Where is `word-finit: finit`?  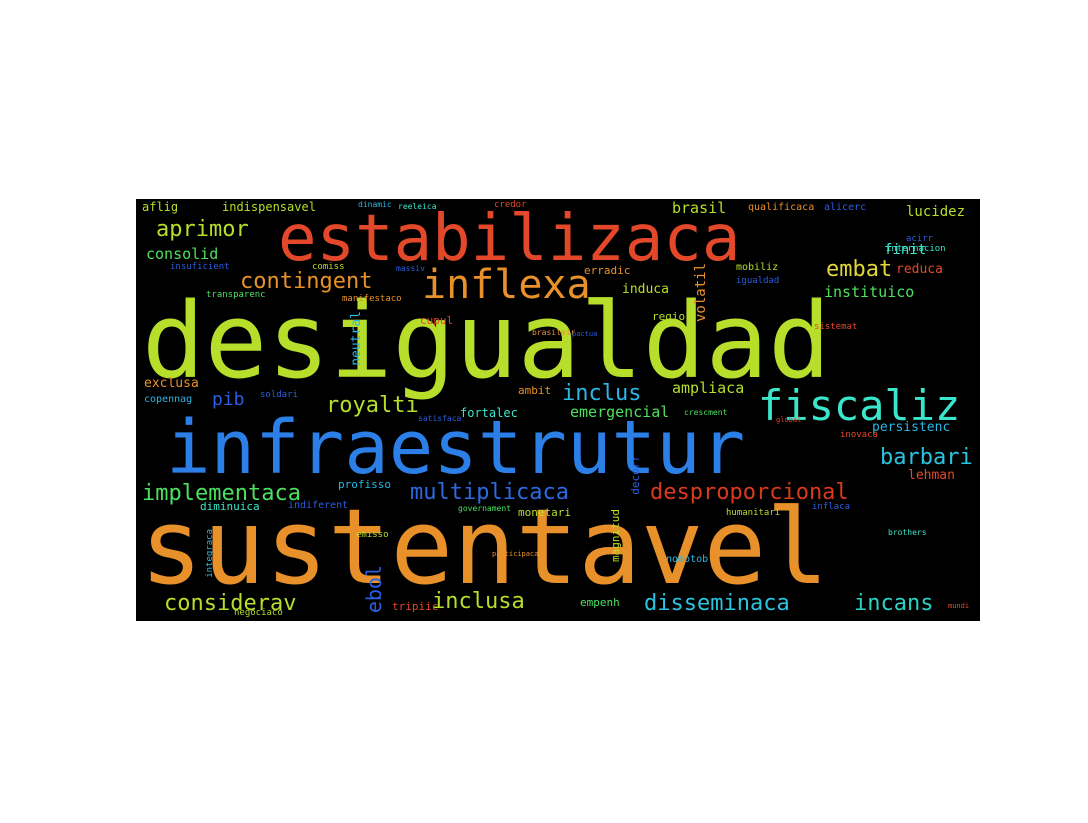
word-finit: finit is located at coordinates (905, 250).